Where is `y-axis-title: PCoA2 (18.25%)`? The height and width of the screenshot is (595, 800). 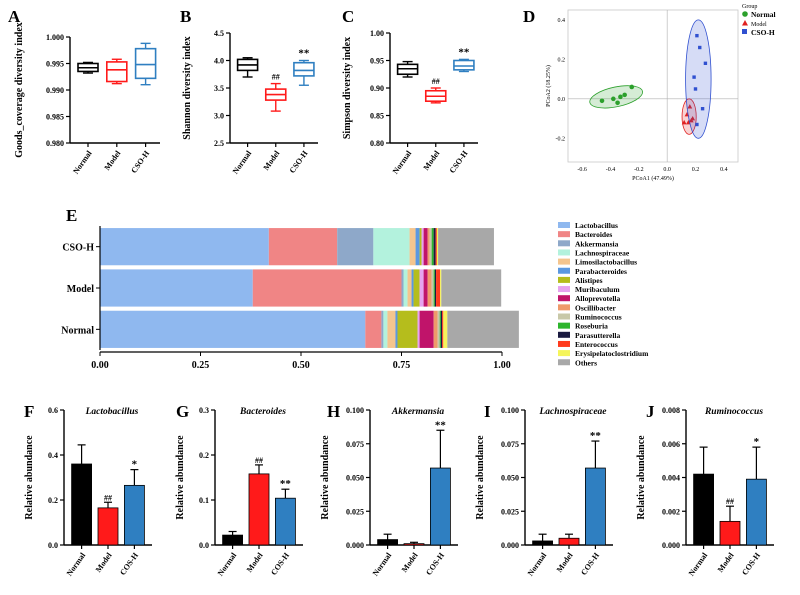 y-axis-title: PCoA2 (18.25%) is located at coordinates (548, 86).